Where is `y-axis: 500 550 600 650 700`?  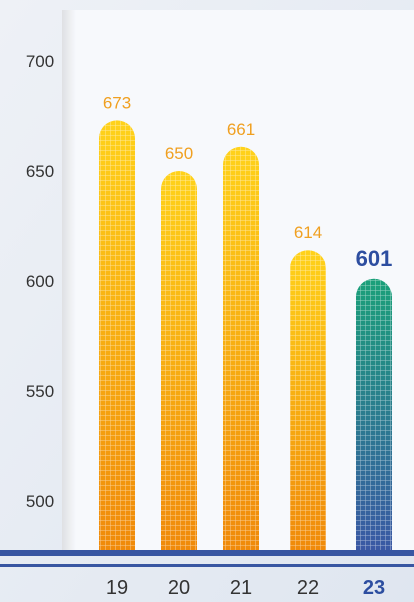 y-axis: 500 550 600 650 700 is located at coordinates (40, 281).